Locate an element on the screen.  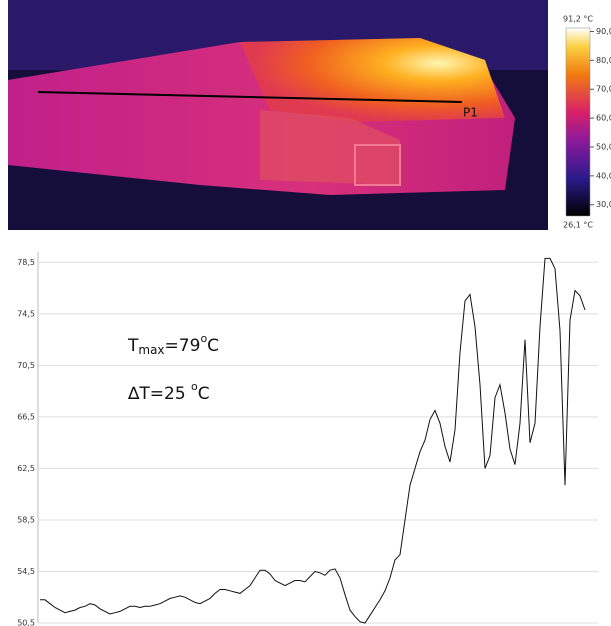
annotation-base: T is located at coordinates (133, 346).